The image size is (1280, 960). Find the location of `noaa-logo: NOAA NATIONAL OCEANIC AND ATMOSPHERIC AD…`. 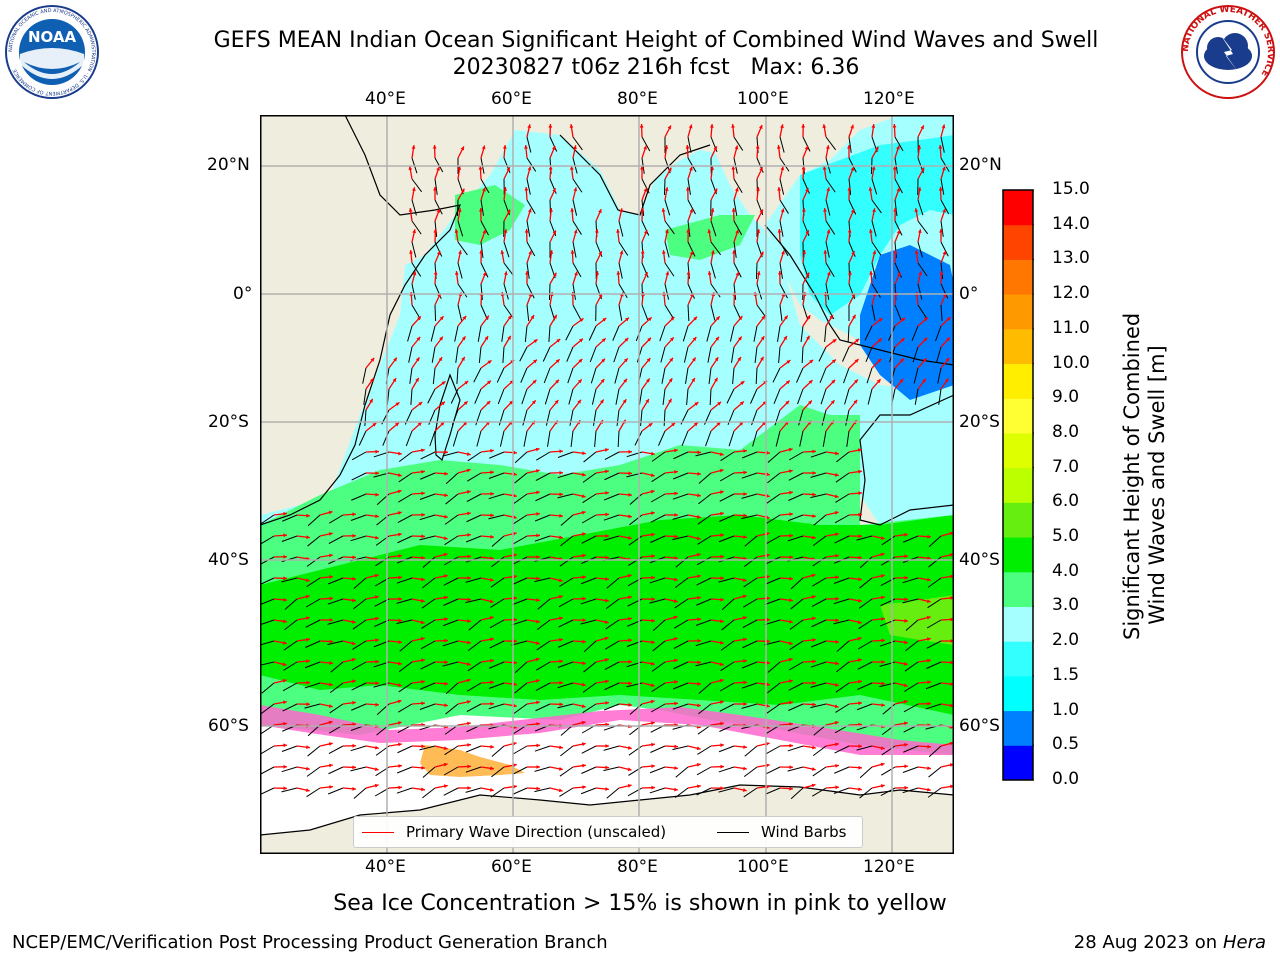

noaa-logo: NOAA NATIONAL OCEANIC AND ATMOSPHERIC AD… is located at coordinates (52, 52).